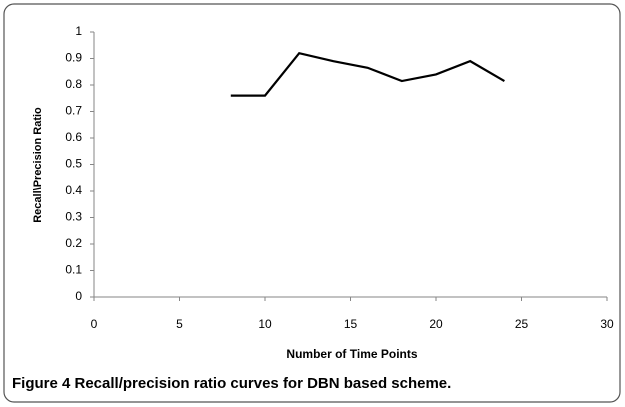  Describe the element at coordinates (73, 217) in the screenshot. I see `y-tick-label: 0.3` at that location.